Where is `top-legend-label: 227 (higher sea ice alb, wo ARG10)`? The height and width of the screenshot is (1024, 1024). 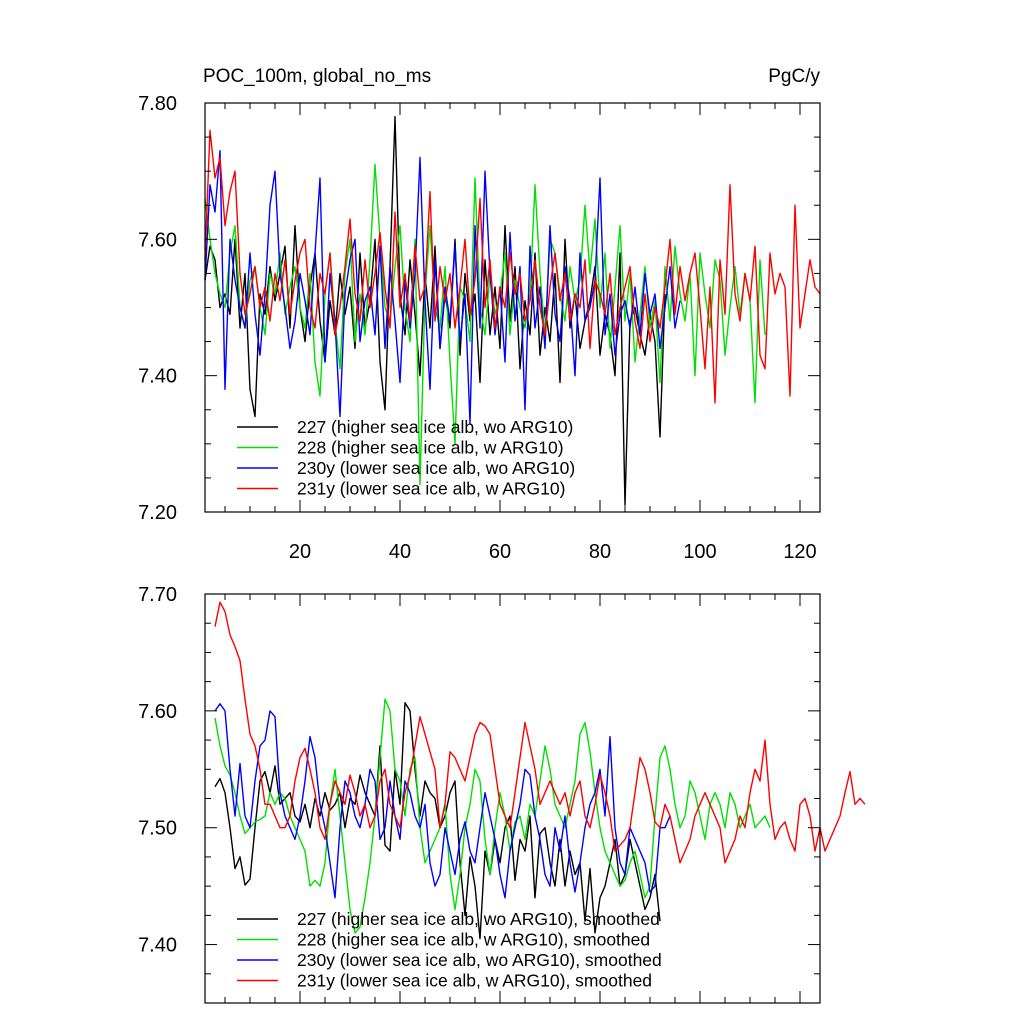 top-legend-label: 227 (higher sea ice alb, wo ARG10) is located at coordinates (435, 427).